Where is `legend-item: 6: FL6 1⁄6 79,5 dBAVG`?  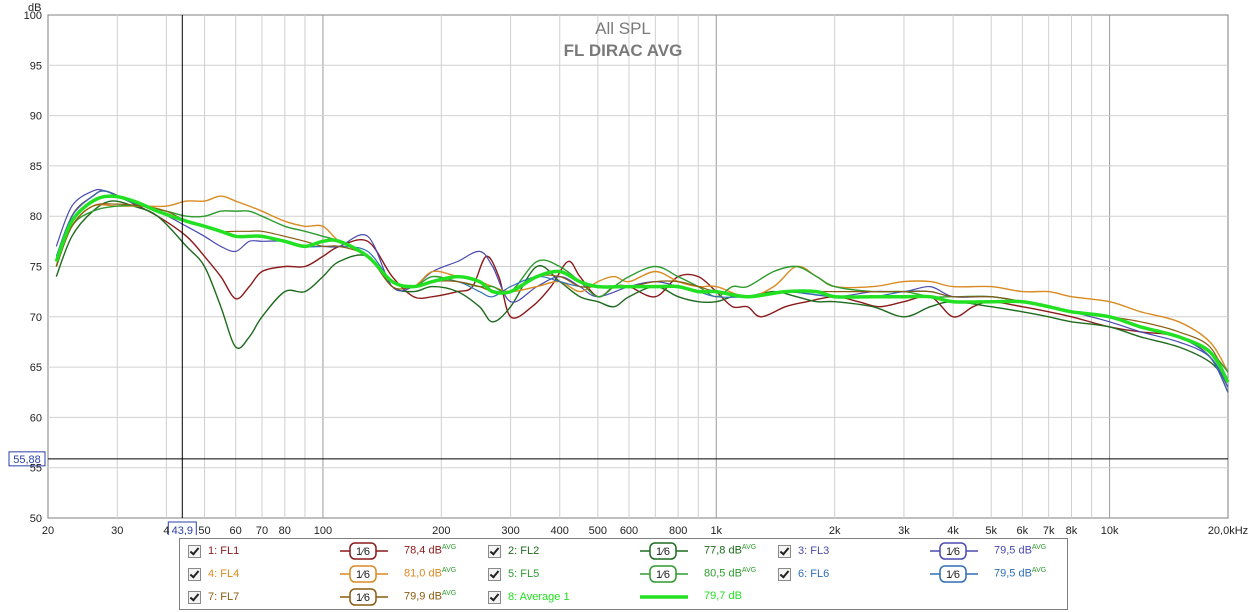 legend-item: 6: FL6 1⁄6 79,5 dBAVG is located at coordinates (923, 574).